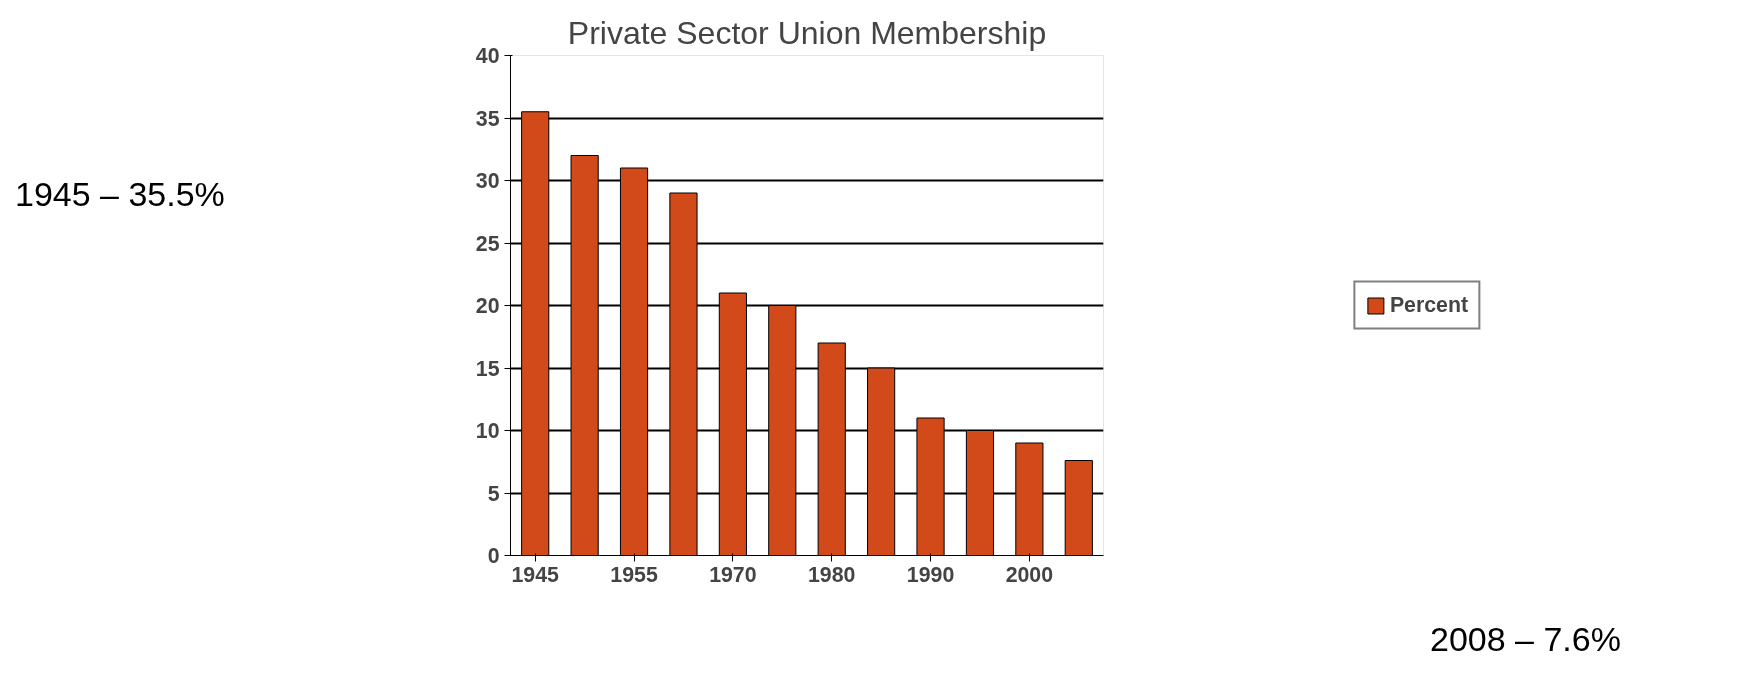 The height and width of the screenshot is (685, 1745). What do you see at coordinates (1525, 639) in the screenshot?
I see `text: 2008 – 7.6%` at bounding box center [1525, 639].